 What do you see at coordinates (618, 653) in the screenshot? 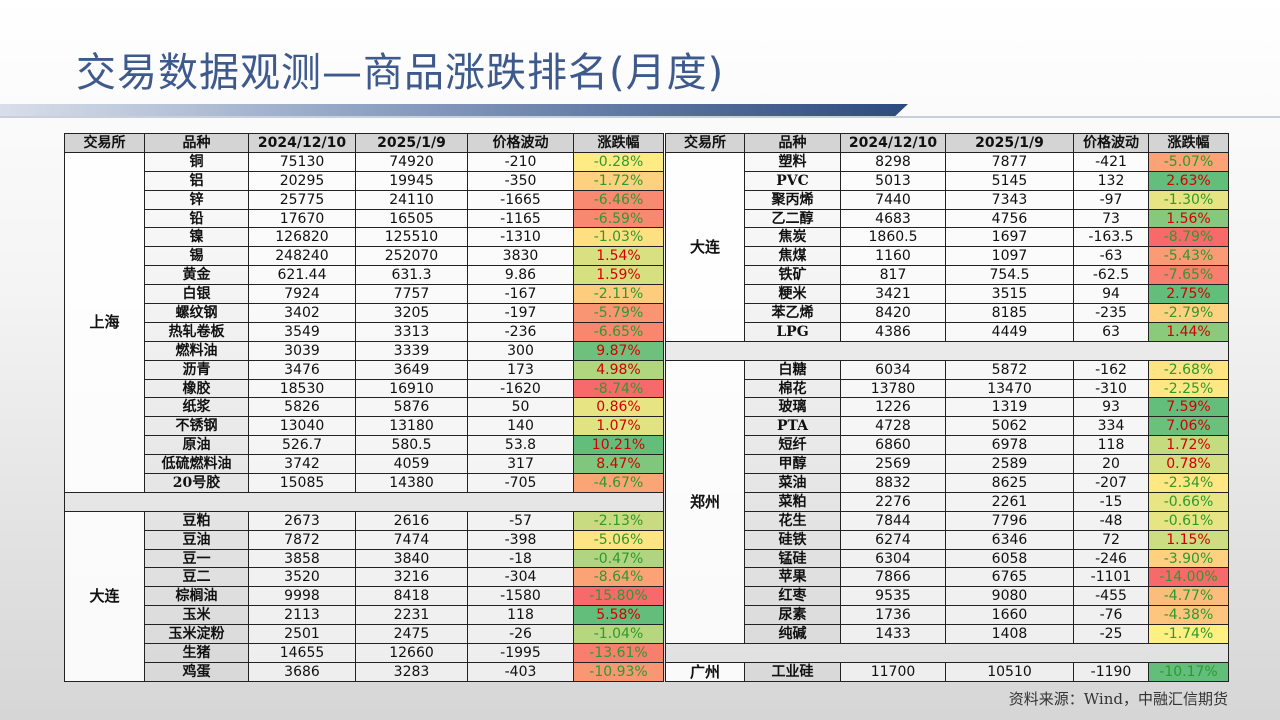
I see `change-pct-cell: -13.61%` at bounding box center [618, 653].